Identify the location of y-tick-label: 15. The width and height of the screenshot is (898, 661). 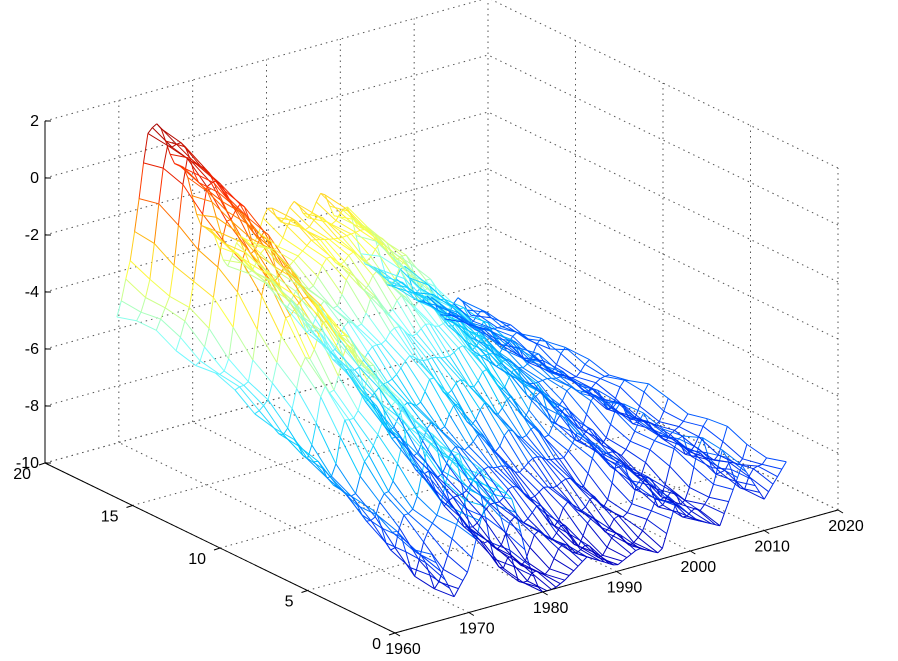
(110, 517).